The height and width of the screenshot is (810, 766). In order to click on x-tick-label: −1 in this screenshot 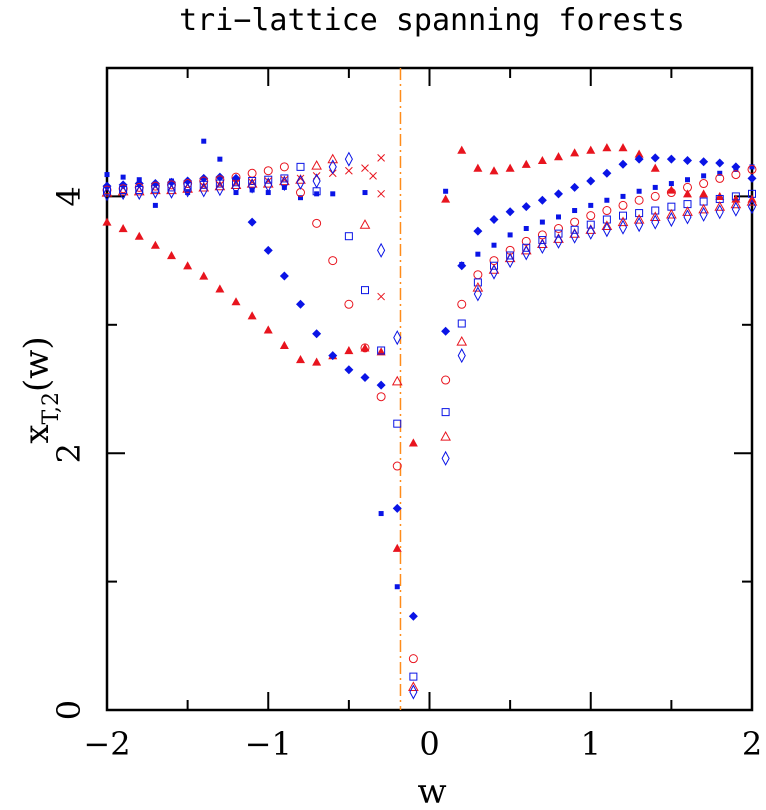, I will do `click(268, 744)`.